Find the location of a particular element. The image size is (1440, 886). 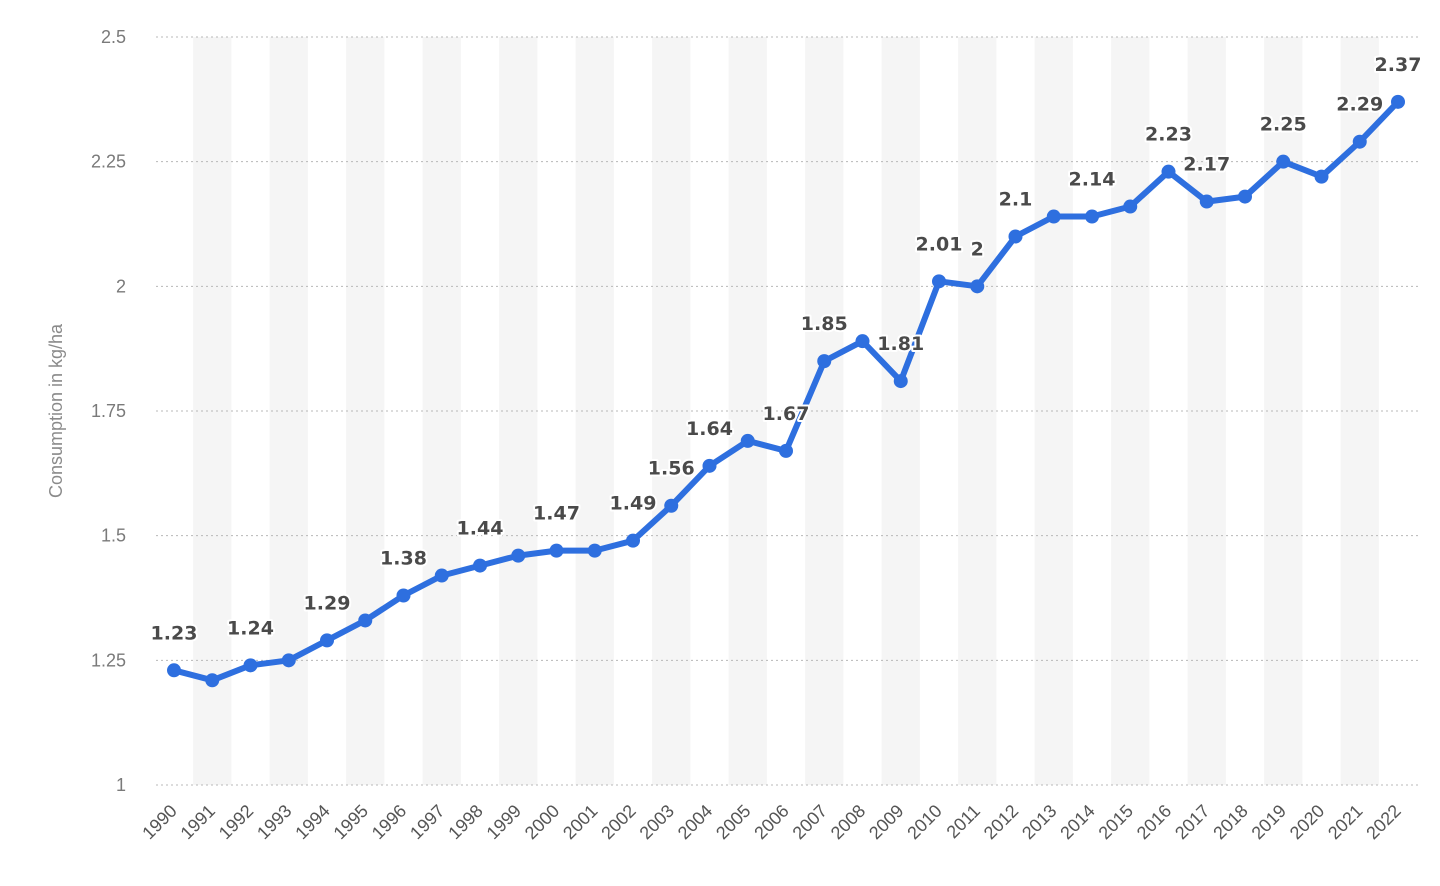

x-tick-label: 1991 is located at coordinates (198, 822).